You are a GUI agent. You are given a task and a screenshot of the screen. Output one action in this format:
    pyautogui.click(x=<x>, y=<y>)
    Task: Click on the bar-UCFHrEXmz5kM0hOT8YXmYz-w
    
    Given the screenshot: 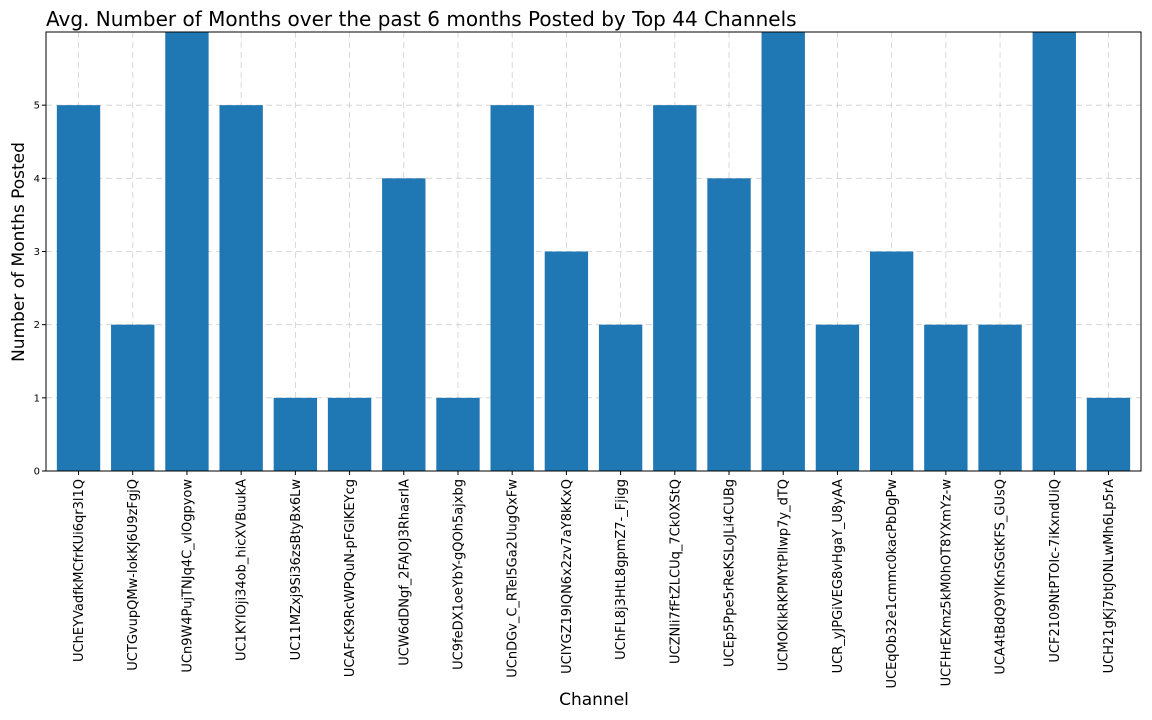 What is the action you would take?
    pyautogui.click(x=946, y=397)
    